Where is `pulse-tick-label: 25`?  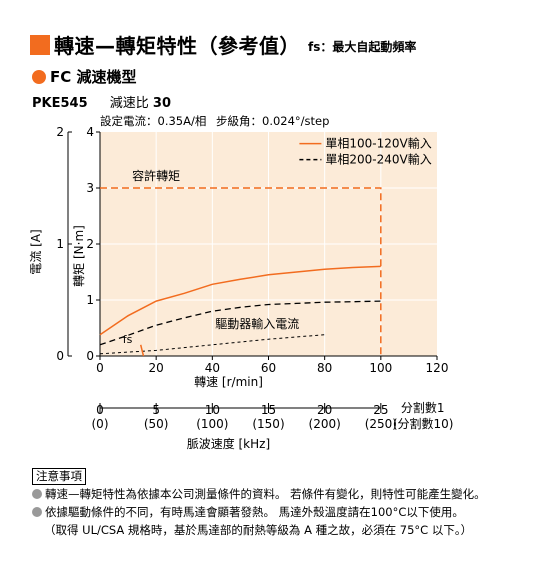 pulse-tick-label: 25 is located at coordinates (380, 410).